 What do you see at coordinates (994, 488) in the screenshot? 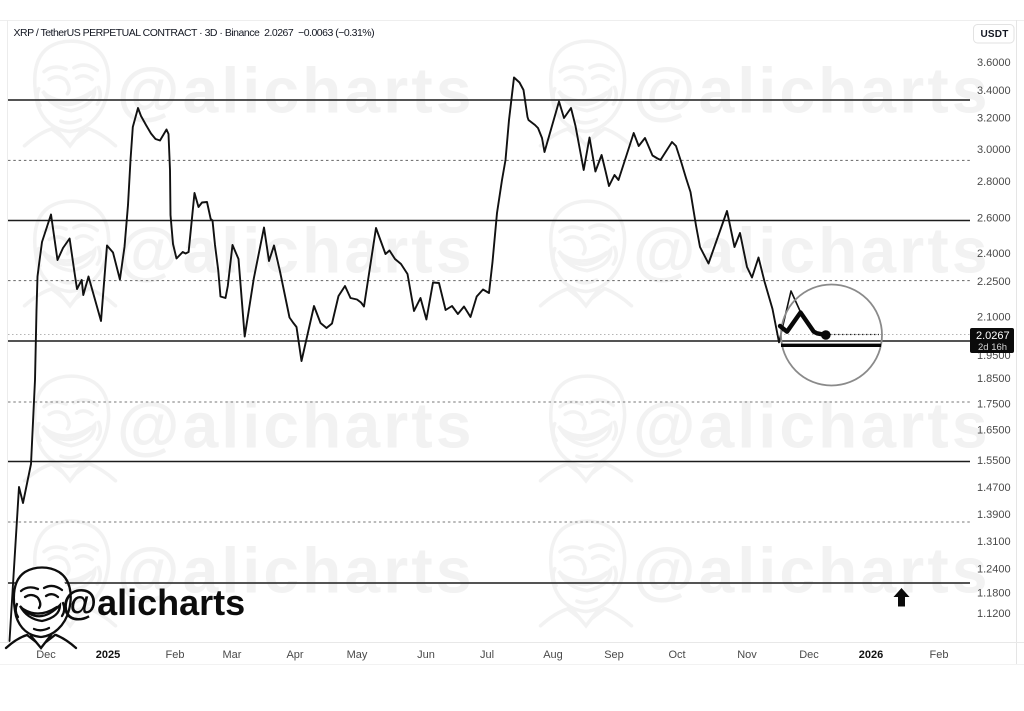
I see `svg-text: 1.4700` at bounding box center [994, 488].